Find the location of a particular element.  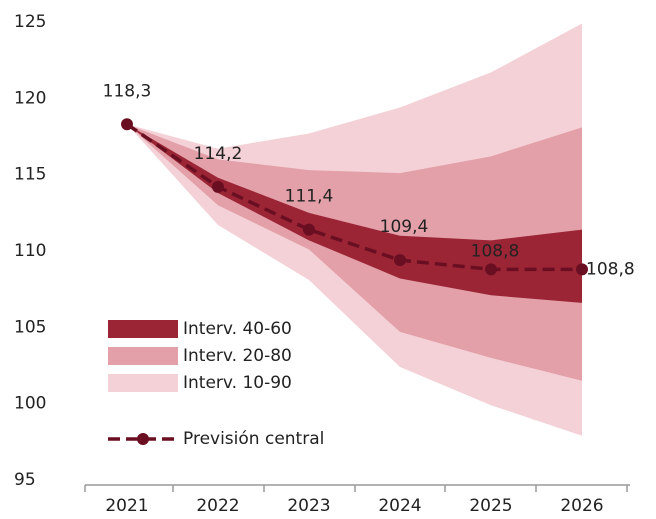

x-tick-label: 2025 is located at coordinates (490, 506).